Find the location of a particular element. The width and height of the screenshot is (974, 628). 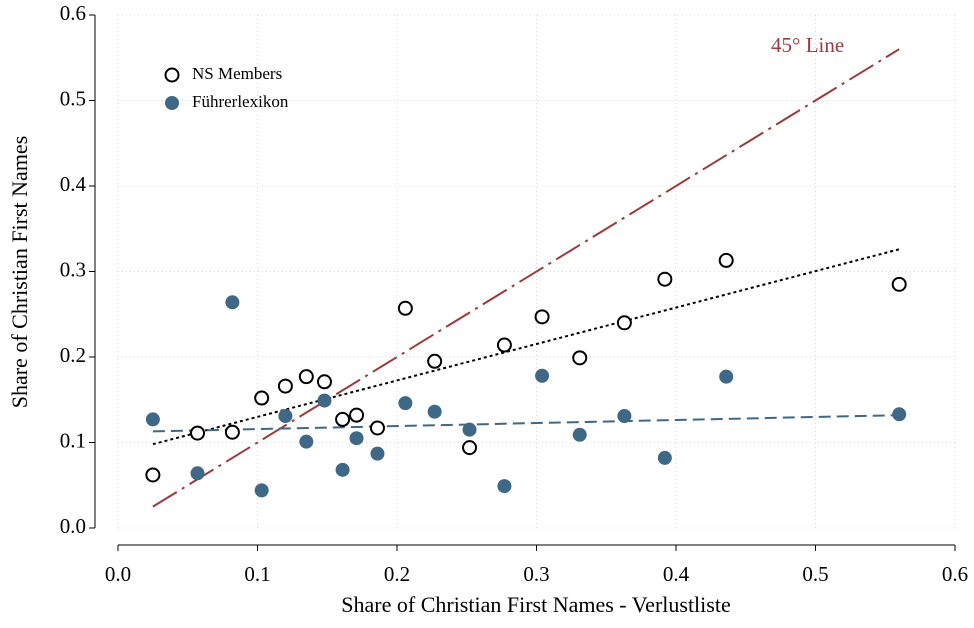

x-tick-label: 0.0 is located at coordinates (118, 574).